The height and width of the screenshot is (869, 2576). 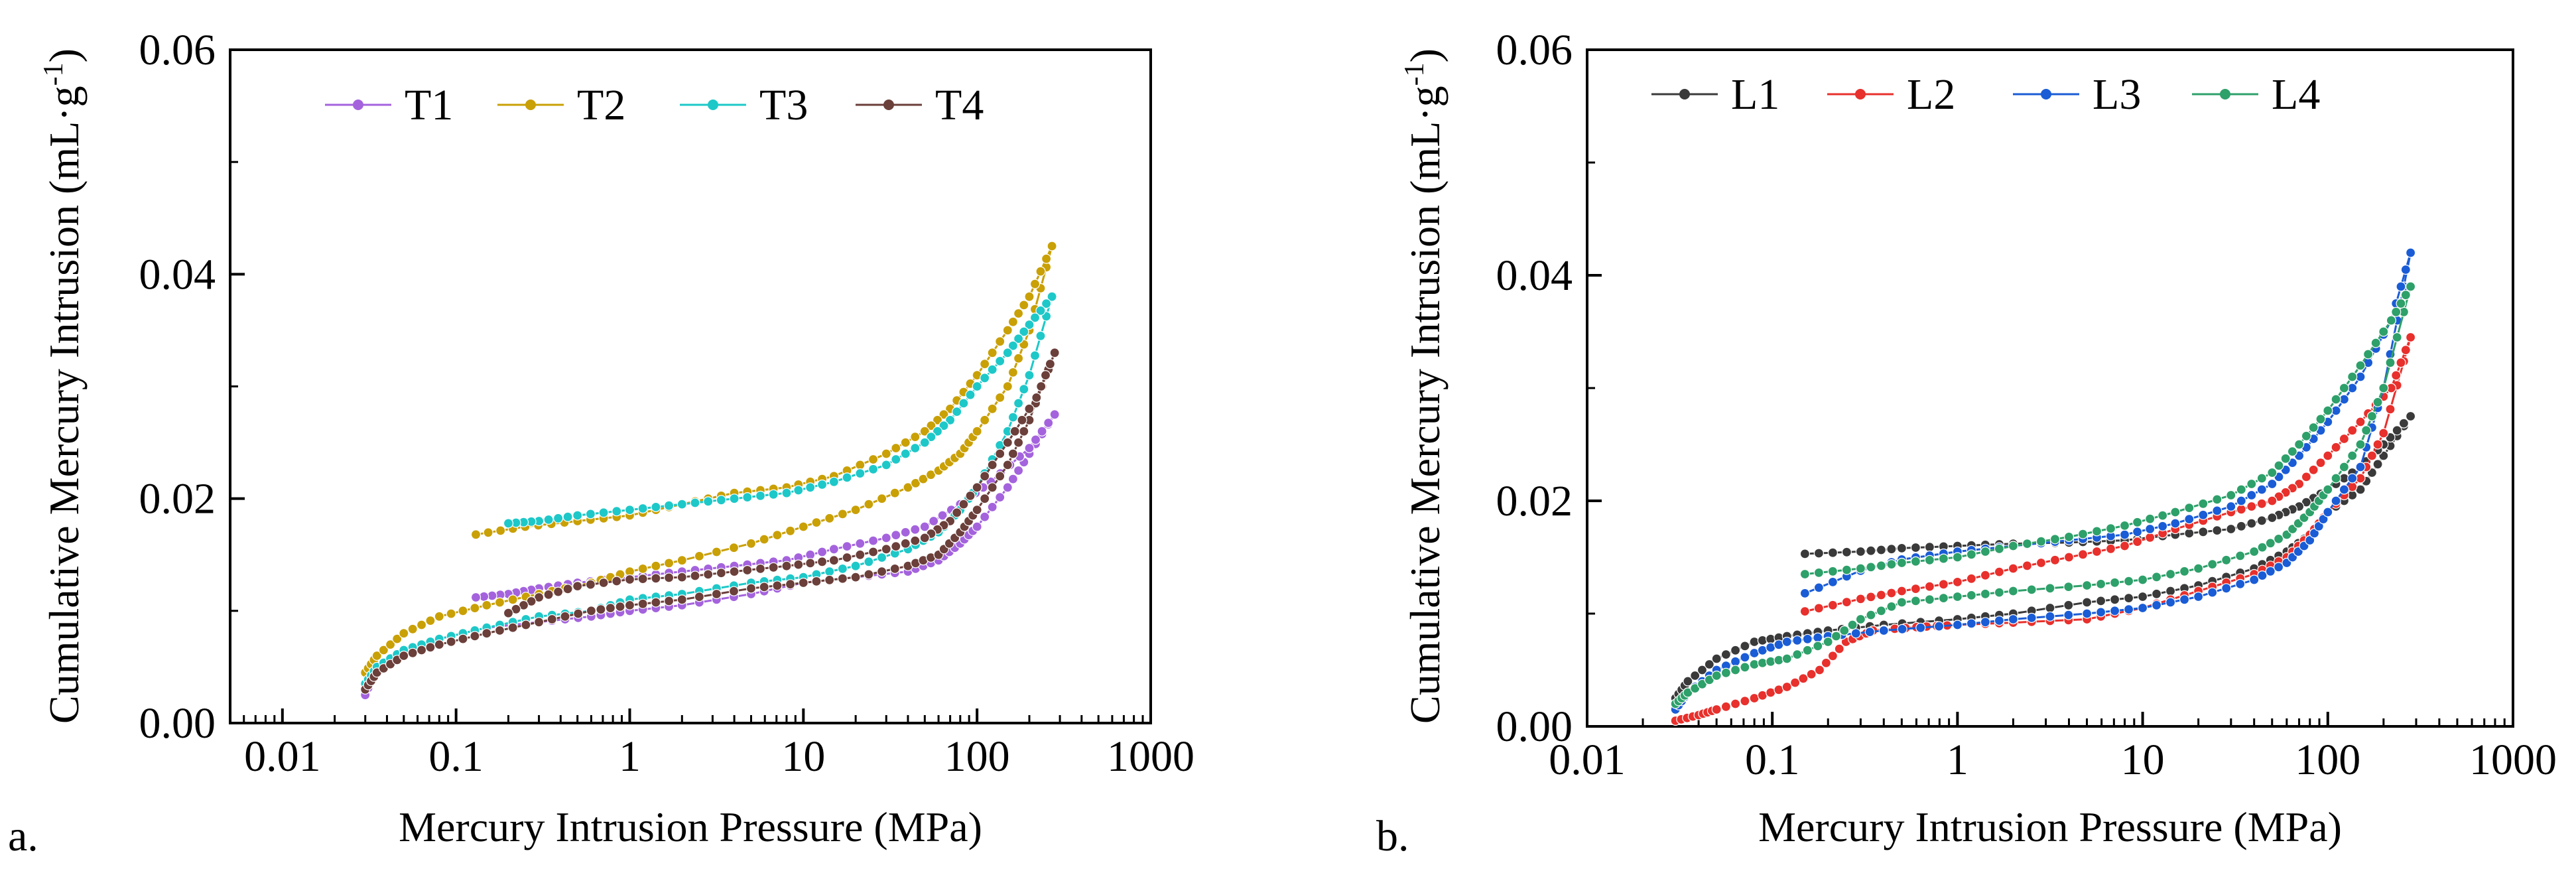 What do you see at coordinates (709, 459) in the screenshot?
I see `panel-a-series-t2` at bounding box center [709, 459].